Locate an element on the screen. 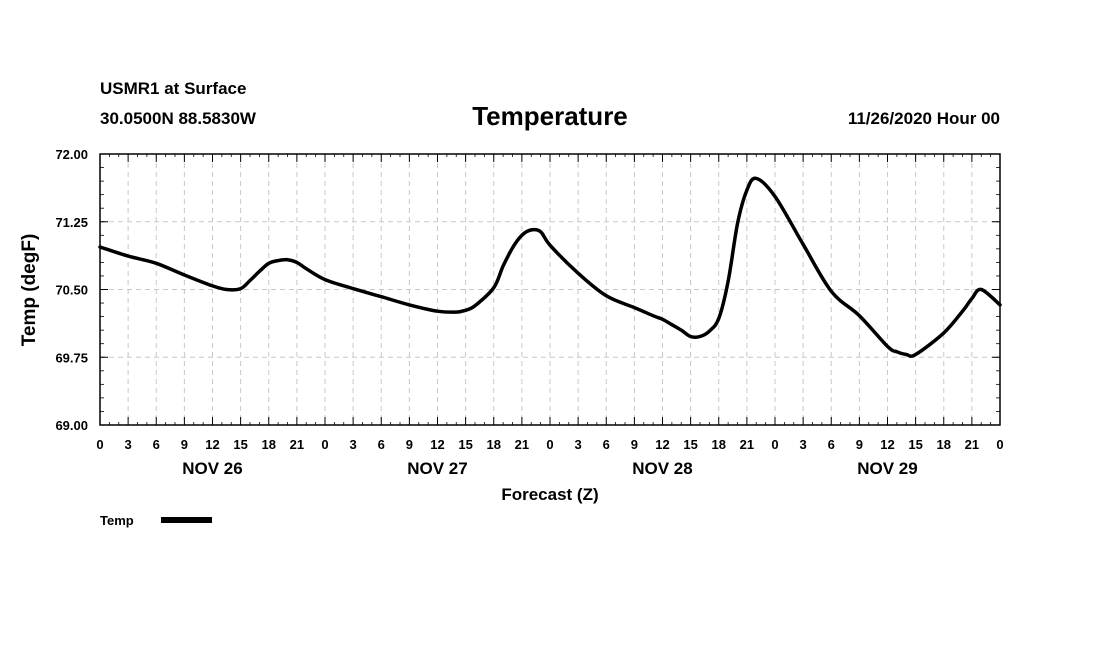 This screenshot has width=1100, height=650. y-tick-label: 72.00 is located at coordinates (71, 154).